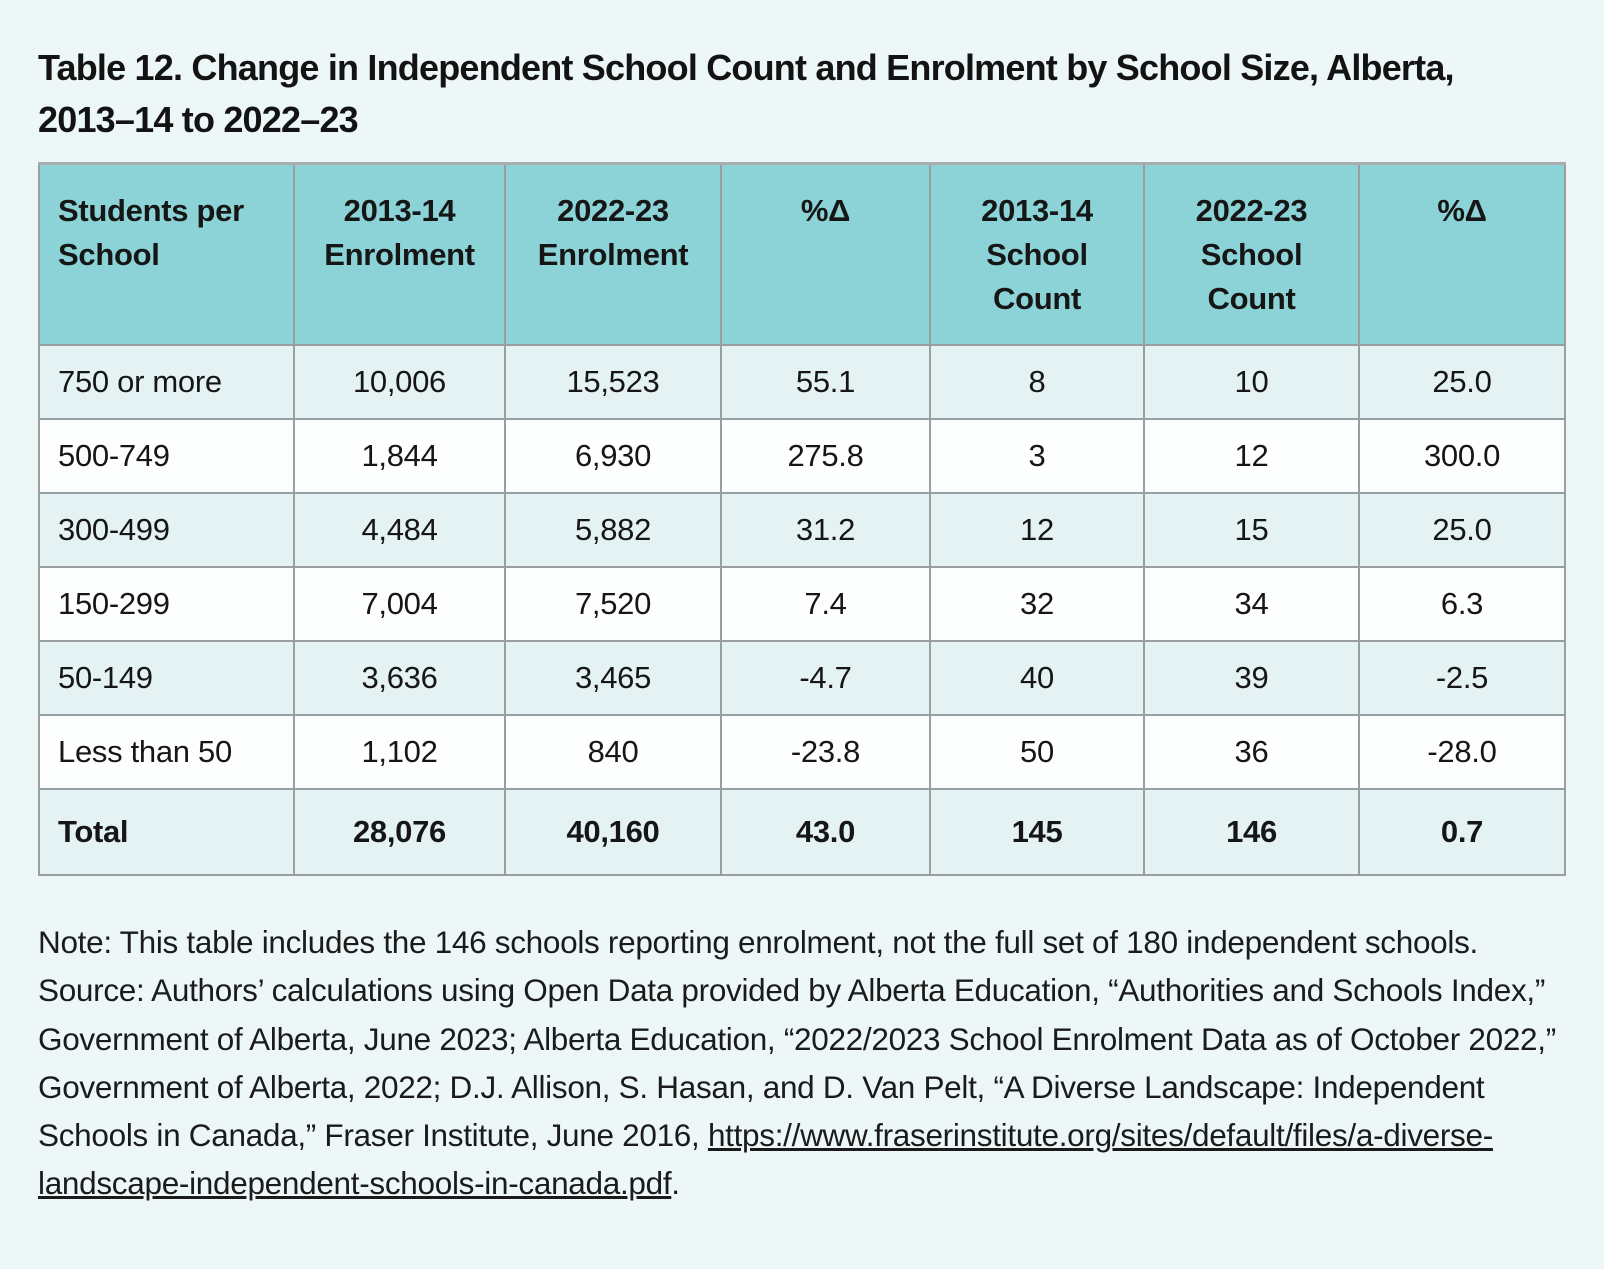 This screenshot has height=1269, width=1604. Describe the element at coordinates (825, 832) in the screenshot. I see `total-cell: 43.0` at that location.